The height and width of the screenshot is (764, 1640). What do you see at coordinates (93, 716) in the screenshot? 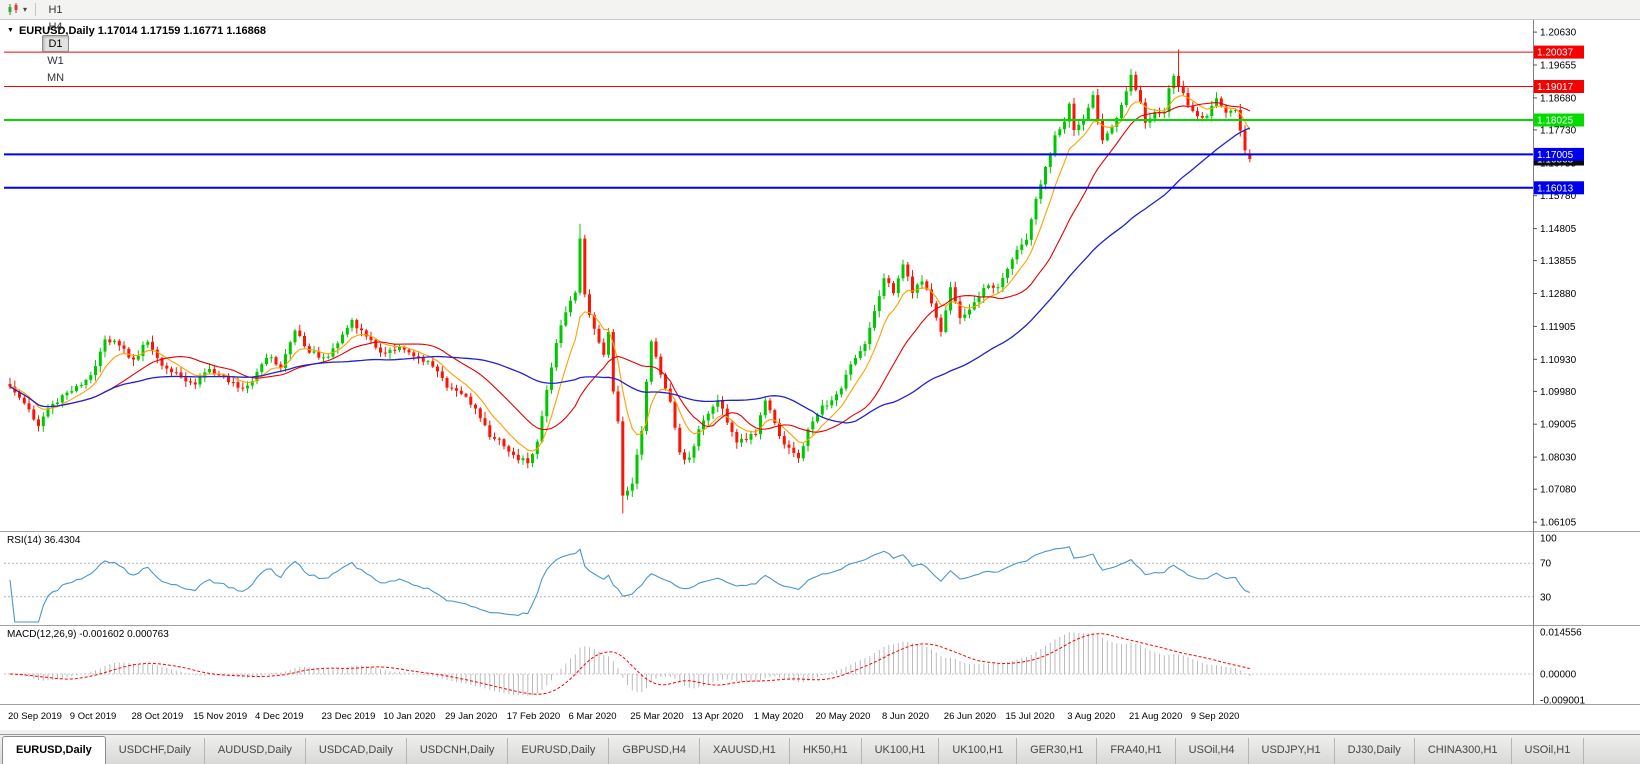
I see `svg-text: 9 Oct 2019` at bounding box center [93, 716].